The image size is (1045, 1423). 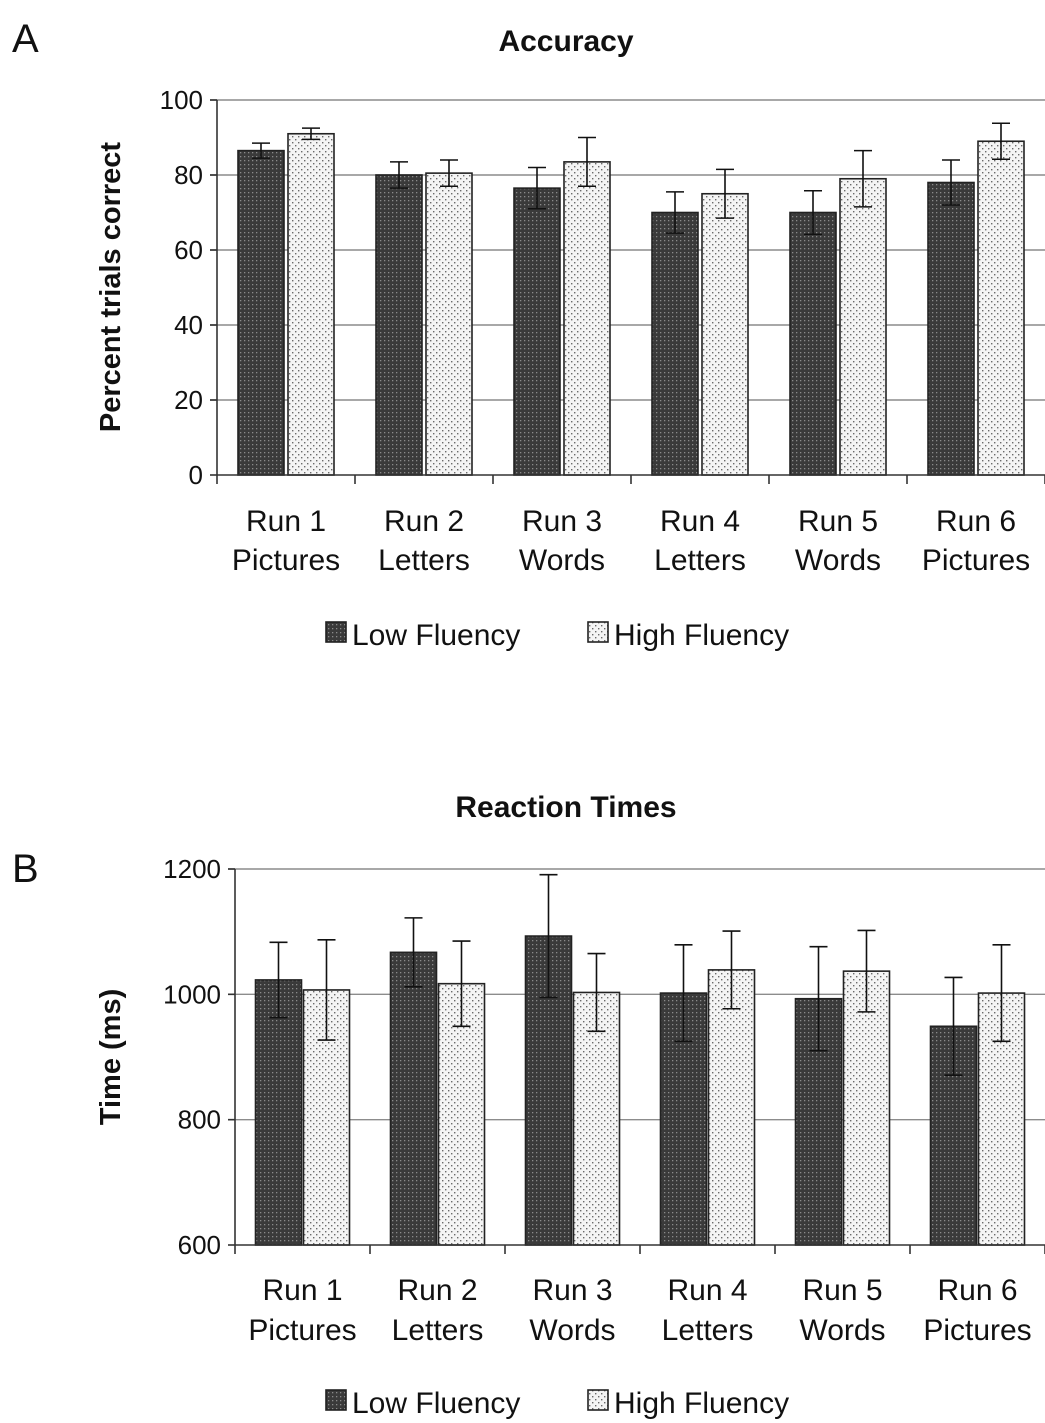 What do you see at coordinates (181, 100) in the screenshot?
I see `y-tick-label: 100` at bounding box center [181, 100].